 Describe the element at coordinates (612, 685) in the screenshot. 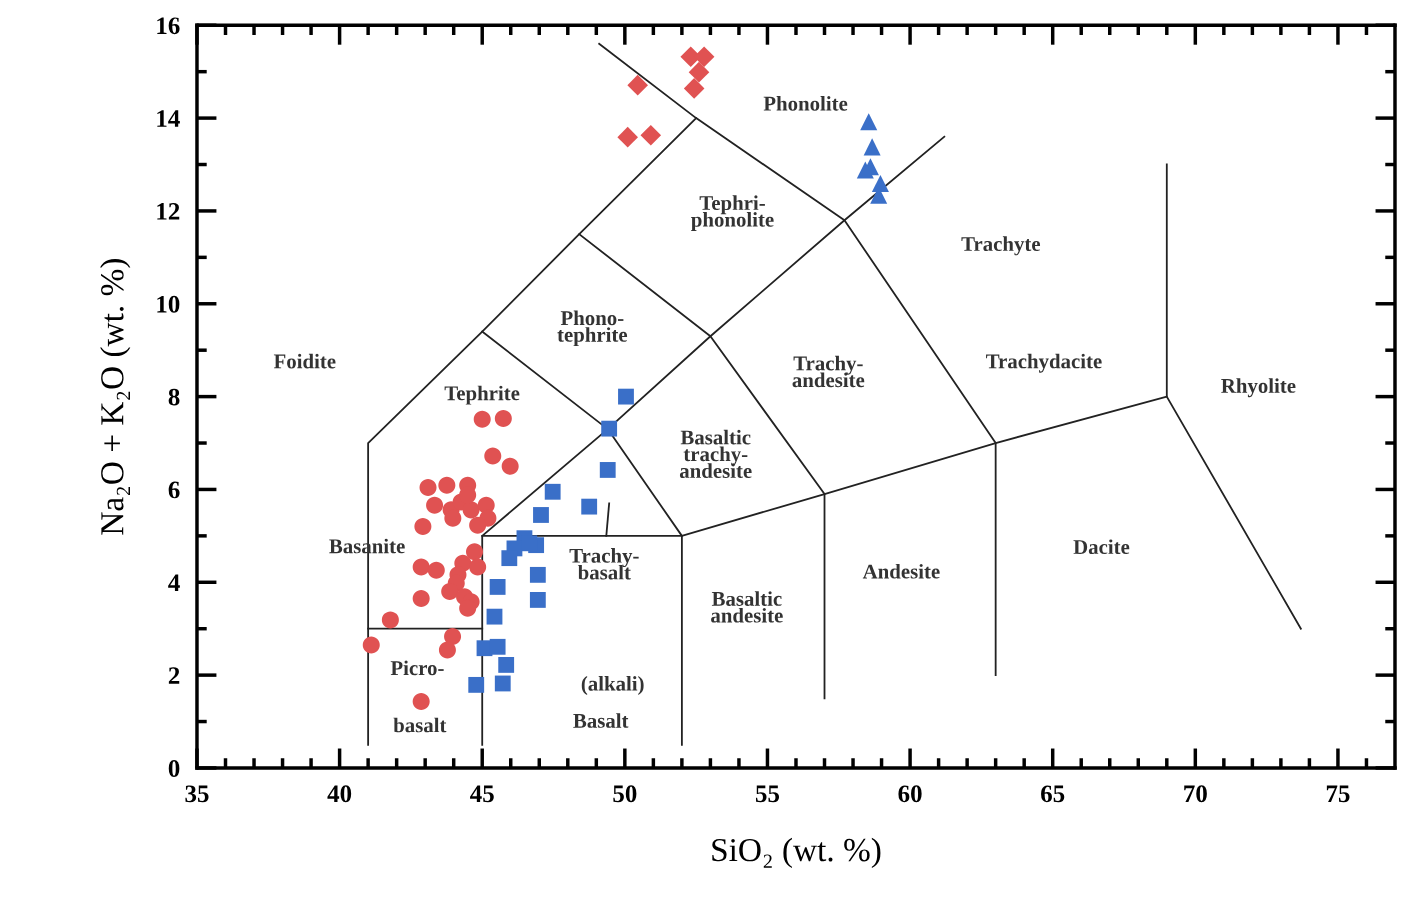

I see `annotation: (alkali)` at that location.